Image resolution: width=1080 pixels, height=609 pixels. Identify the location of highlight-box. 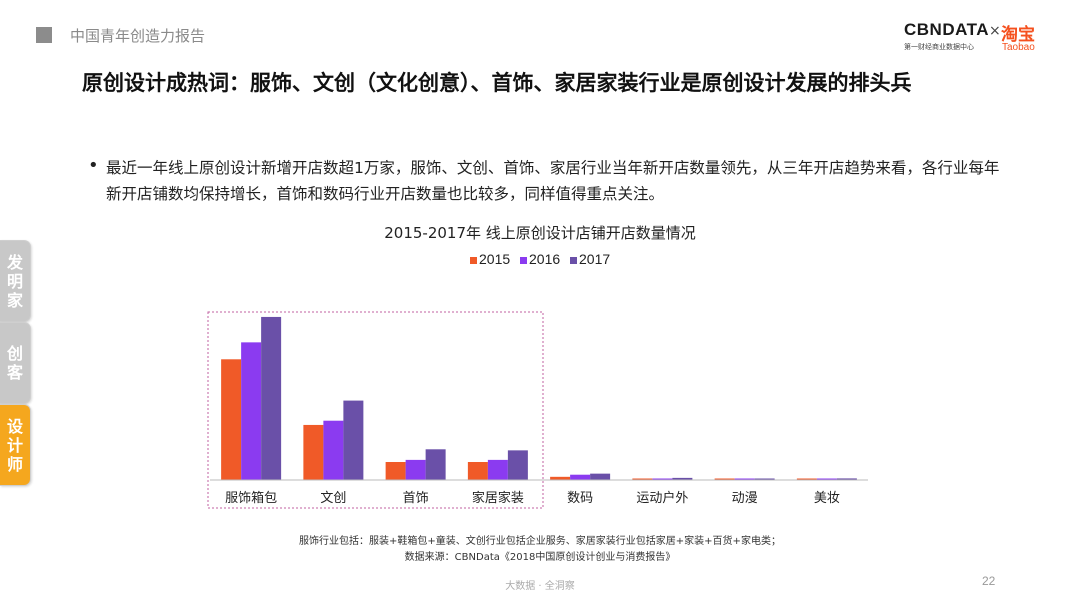
(375, 410).